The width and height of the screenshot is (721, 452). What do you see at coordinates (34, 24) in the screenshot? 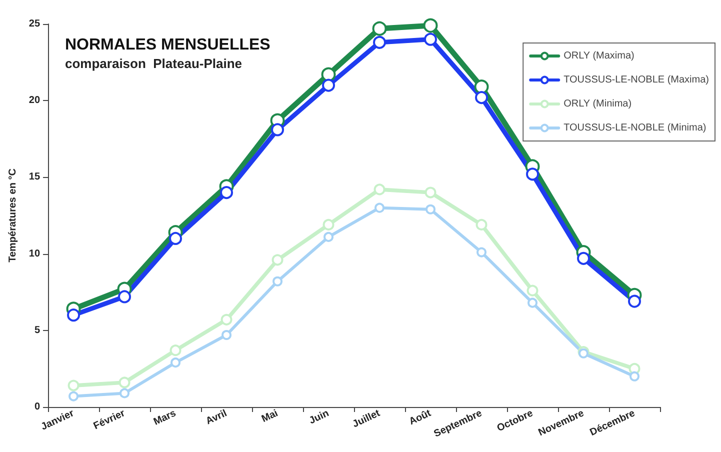
I see `y-tick-label: 25` at bounding box center [34, 24].